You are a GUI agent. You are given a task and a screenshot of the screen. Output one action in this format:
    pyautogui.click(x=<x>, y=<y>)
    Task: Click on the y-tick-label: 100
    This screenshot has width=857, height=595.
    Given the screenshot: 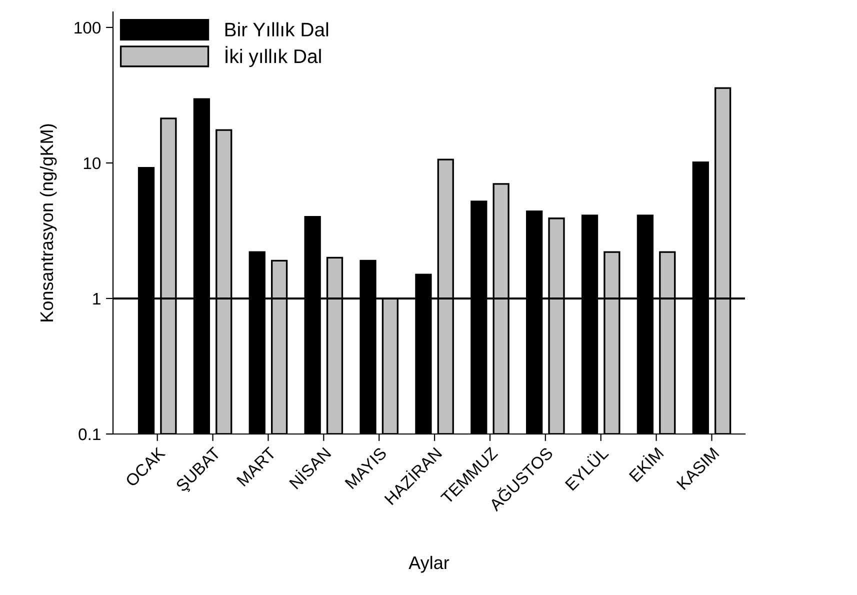 What is the action you would take?
    pyautogui.click(x=87, y=28)
    